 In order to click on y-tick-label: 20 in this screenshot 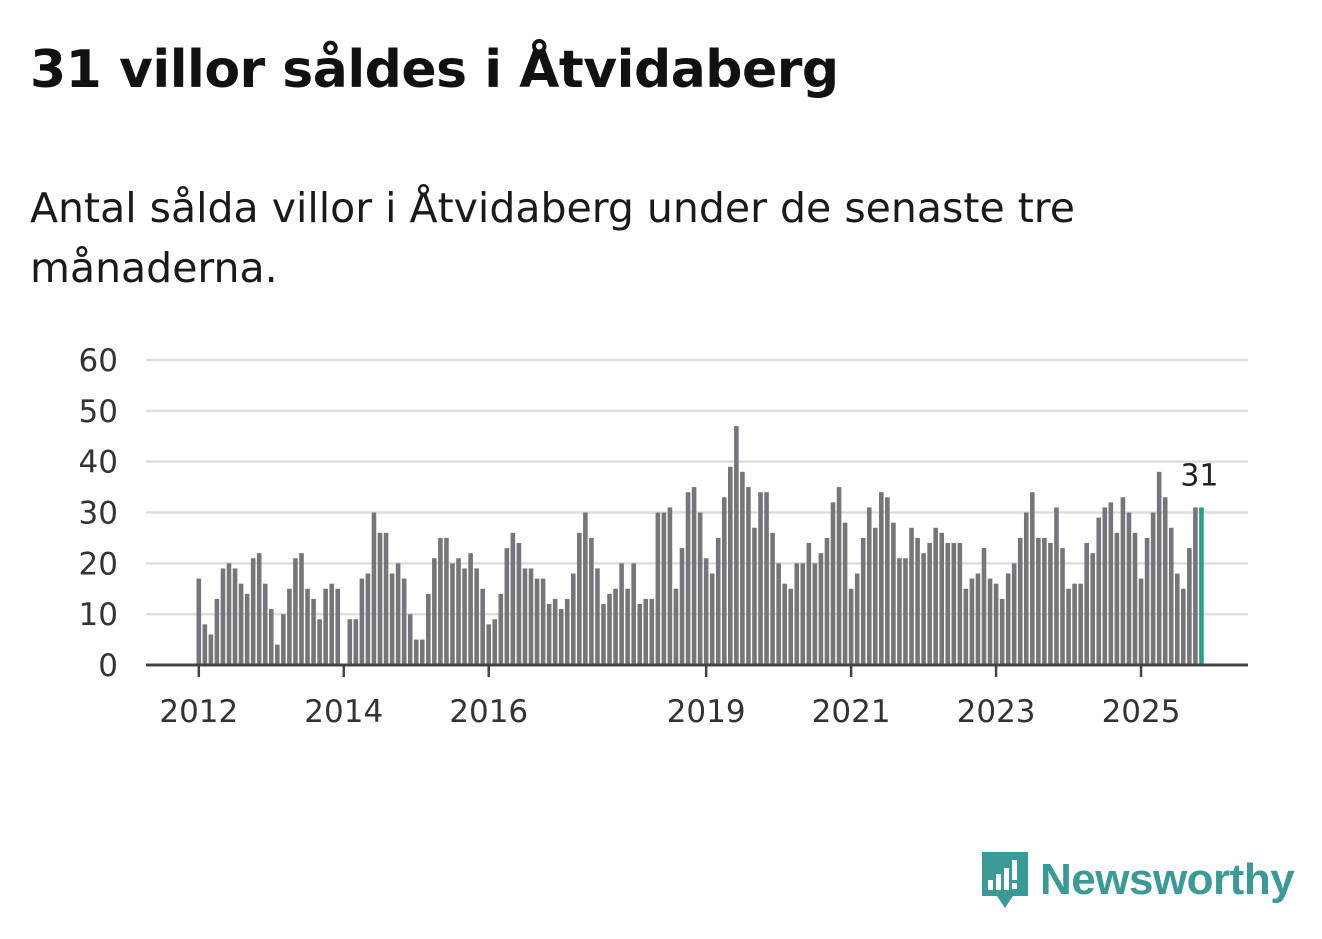, I will do `click(98, 564)`.